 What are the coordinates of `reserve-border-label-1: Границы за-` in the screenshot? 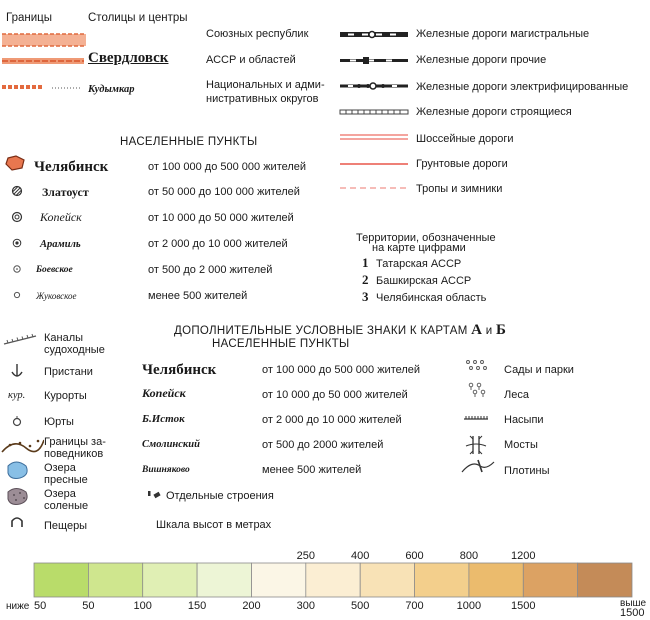 It's located at (75, 442).